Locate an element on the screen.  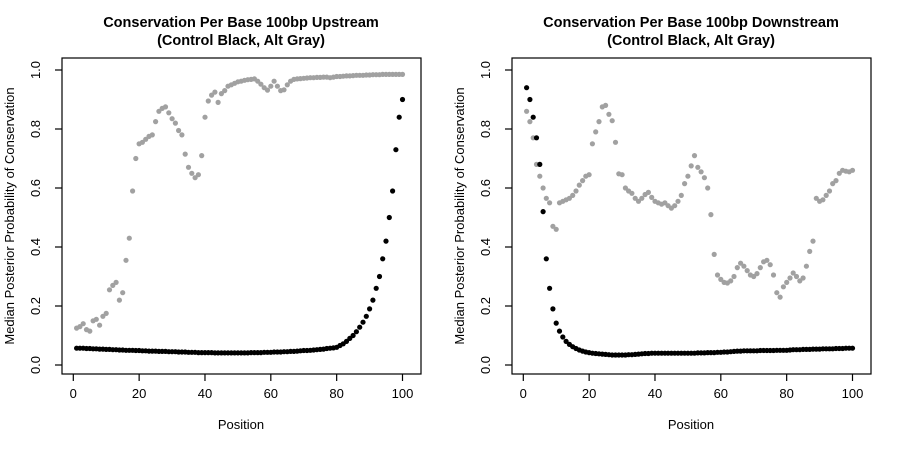
x-tick-label: 40 is located at coordinates (655, 393).